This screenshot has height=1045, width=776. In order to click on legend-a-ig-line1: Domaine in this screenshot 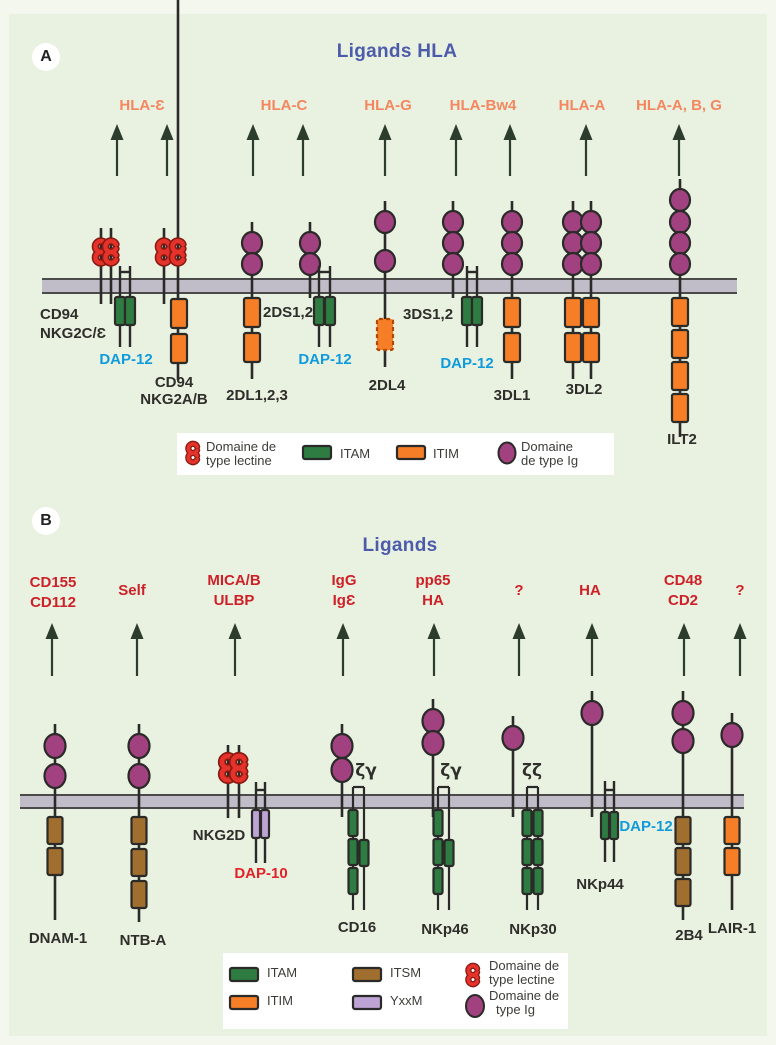, I will do `click(547, 446)`.